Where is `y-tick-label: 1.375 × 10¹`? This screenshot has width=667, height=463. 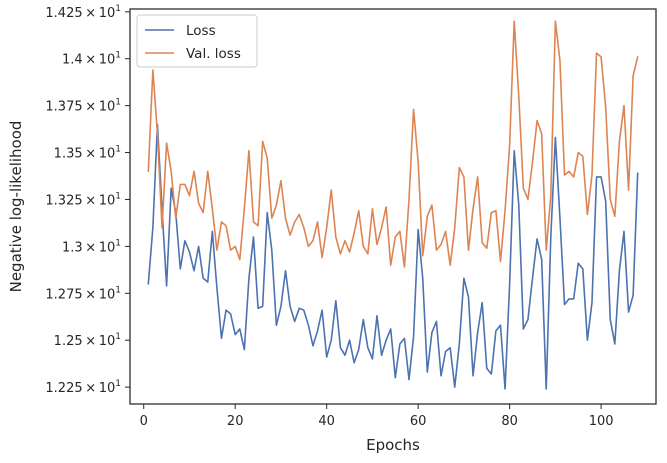
y-tick-label: 1.375 × 10¹ is located at coordinates (83, 106).